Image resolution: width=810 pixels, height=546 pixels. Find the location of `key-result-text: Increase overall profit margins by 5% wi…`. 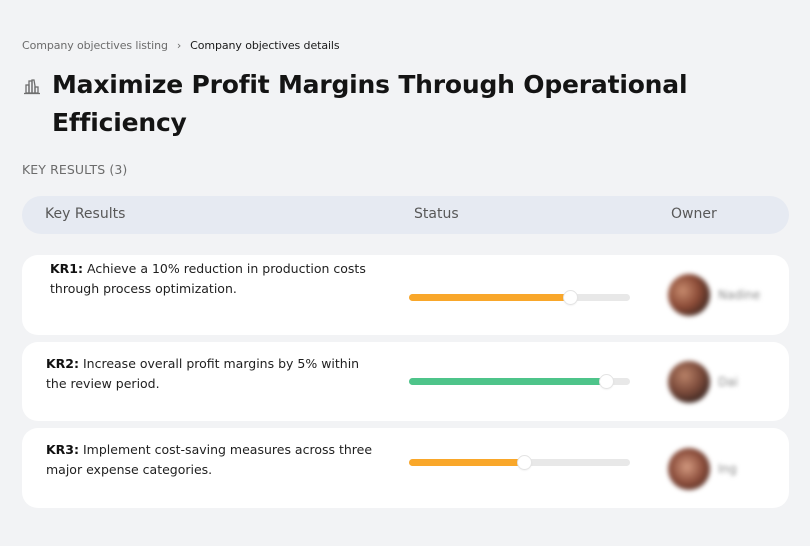

key-result-text: Increase overall profit margins by 5% wi… is located at coordinates (203, 373).